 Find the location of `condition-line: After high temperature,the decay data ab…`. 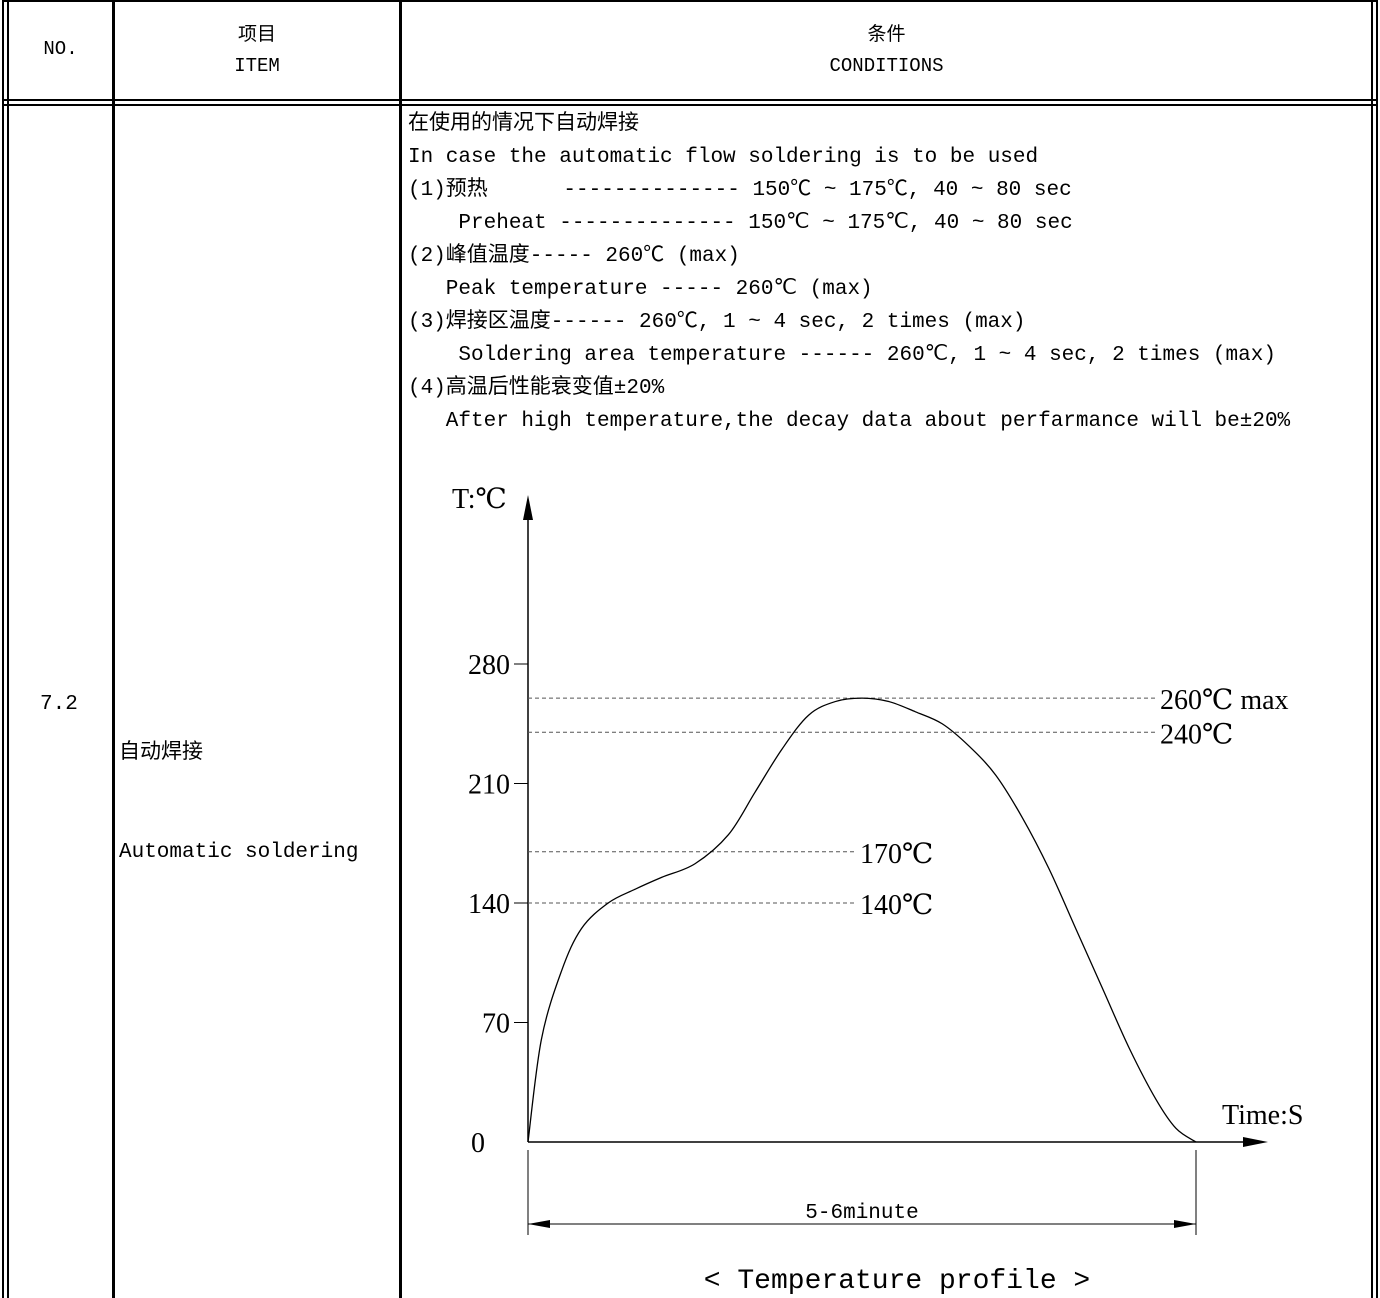

condition-line: After high temperature,the decay data ab… is located at coordinates (849, 421).